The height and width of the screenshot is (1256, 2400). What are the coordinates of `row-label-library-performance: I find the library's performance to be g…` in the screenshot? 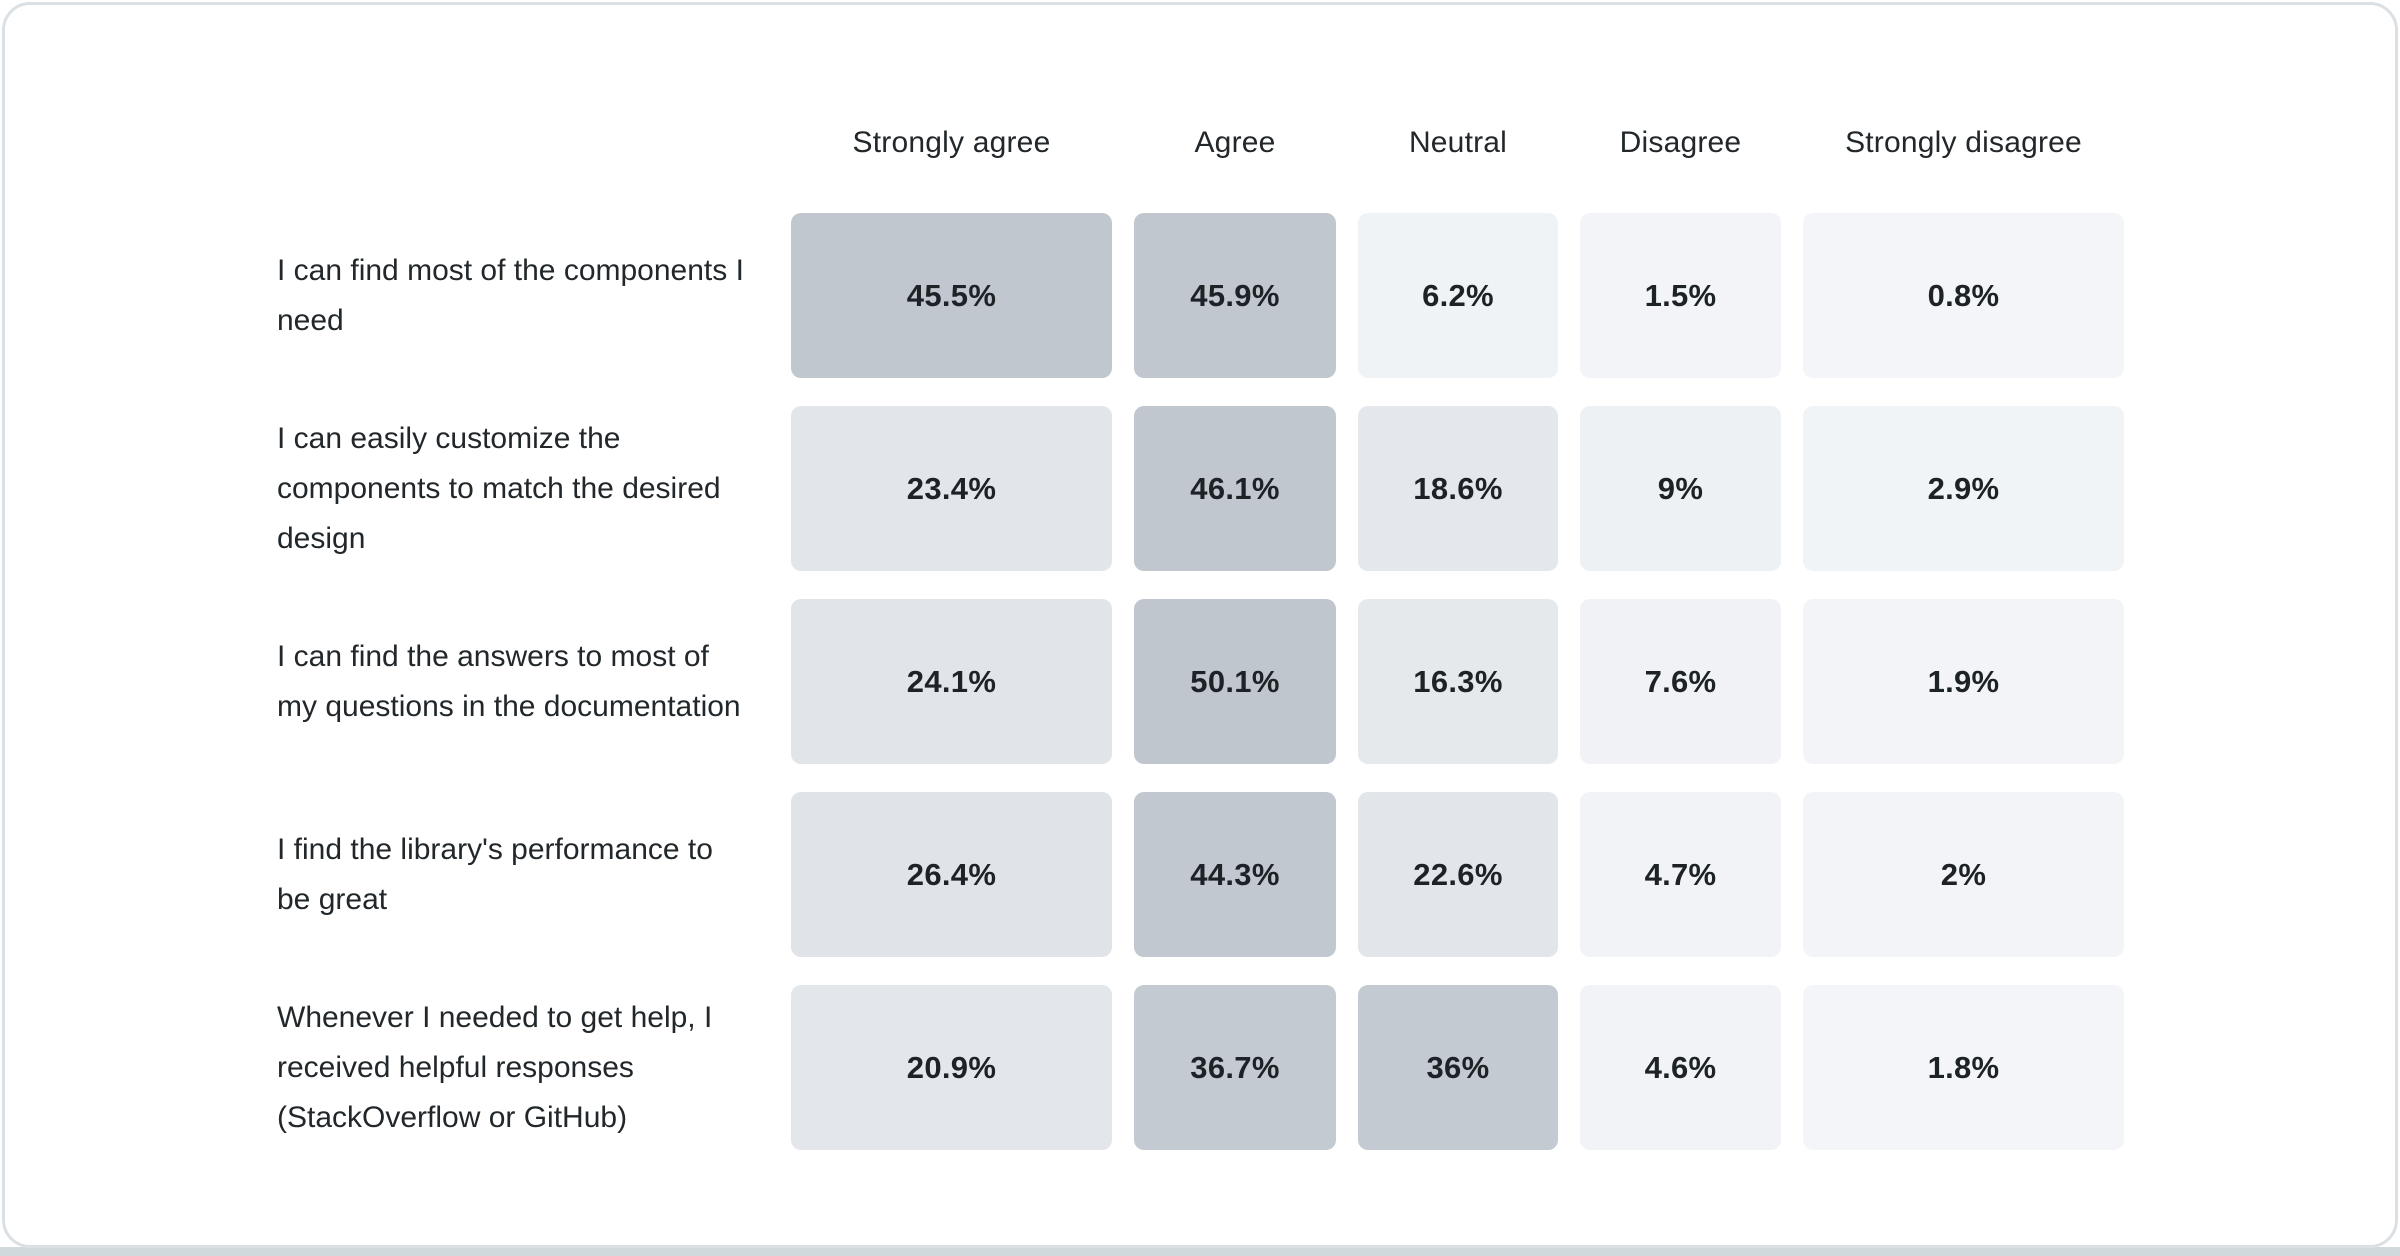 It's located at (495, 874).